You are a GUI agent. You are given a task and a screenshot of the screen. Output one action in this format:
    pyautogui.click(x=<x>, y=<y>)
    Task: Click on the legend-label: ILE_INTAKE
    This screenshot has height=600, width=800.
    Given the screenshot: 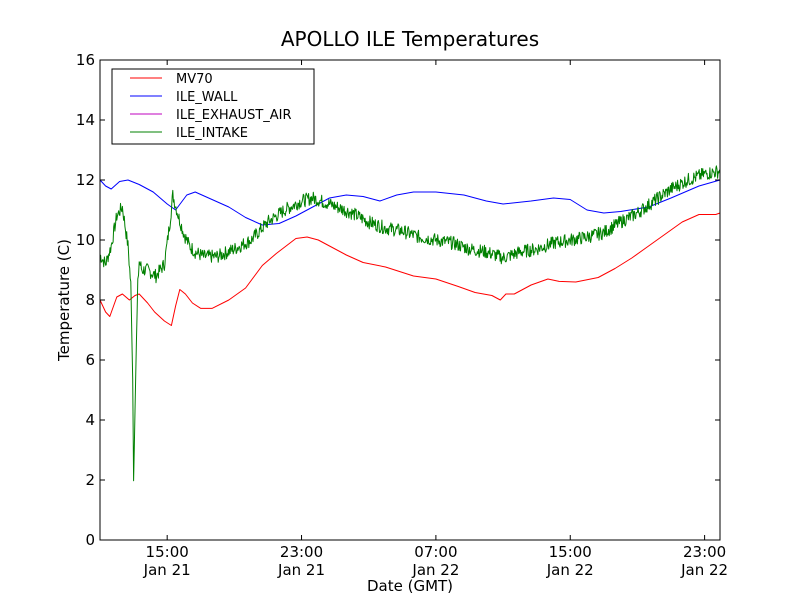 What is the action you would take?
    pyautogui.click(x=212, y=133)
    